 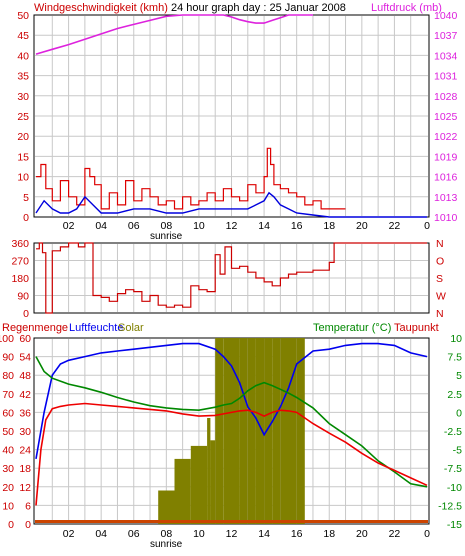 I want to click on humidity-y-tick-label: 80, so click(x=8, y=376).